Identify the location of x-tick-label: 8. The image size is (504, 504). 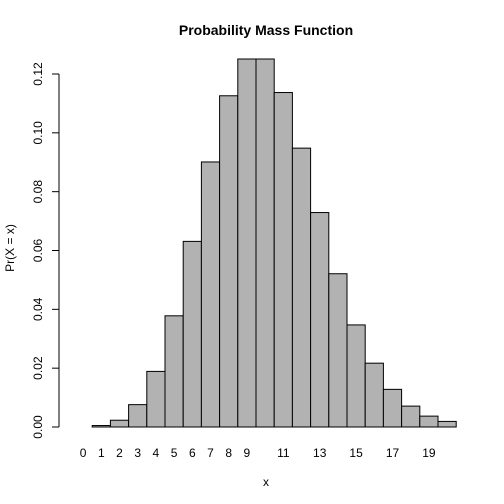
(228, 453).